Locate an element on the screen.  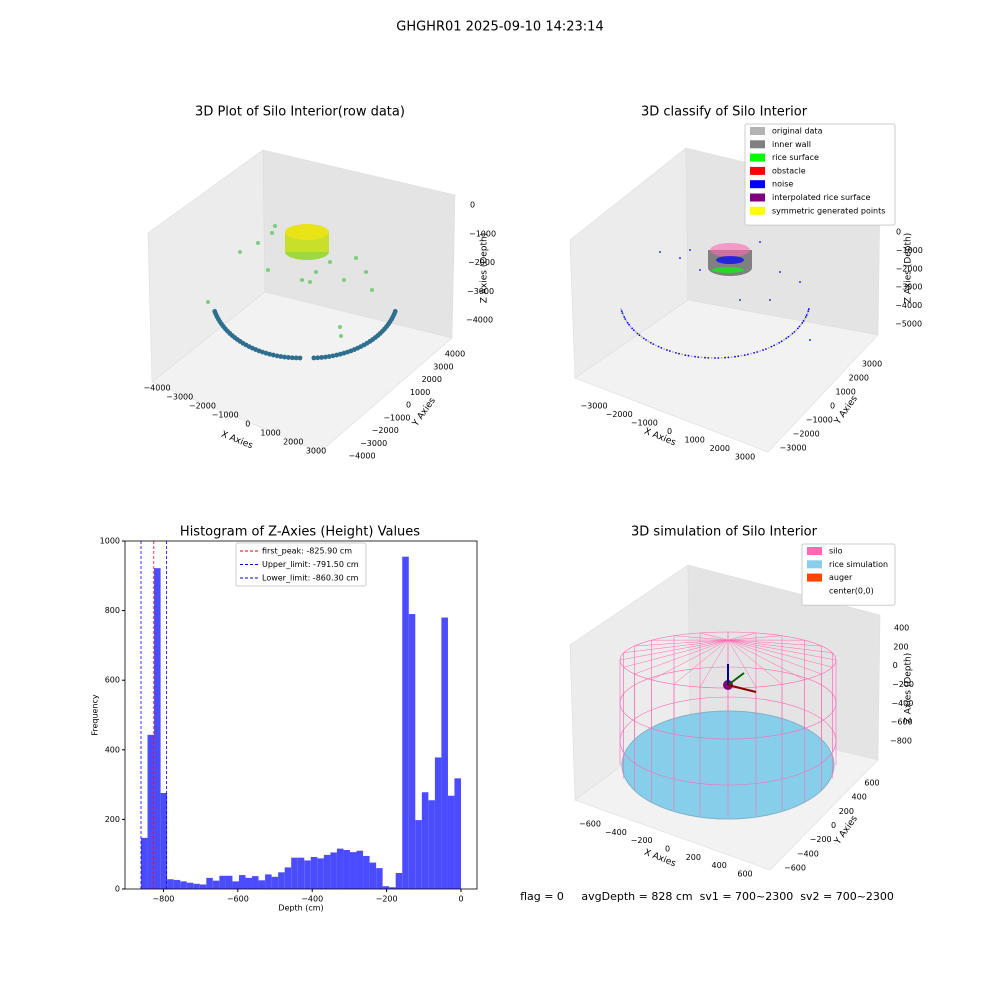
y-tick-label: −600 is located at coordinates (795, 868).